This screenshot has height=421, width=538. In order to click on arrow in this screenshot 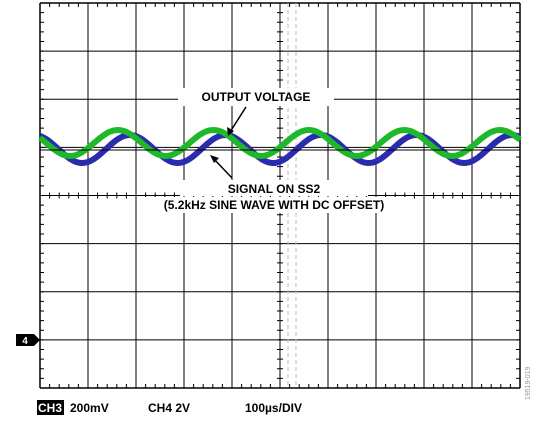, I will do `click(228, 142)`.